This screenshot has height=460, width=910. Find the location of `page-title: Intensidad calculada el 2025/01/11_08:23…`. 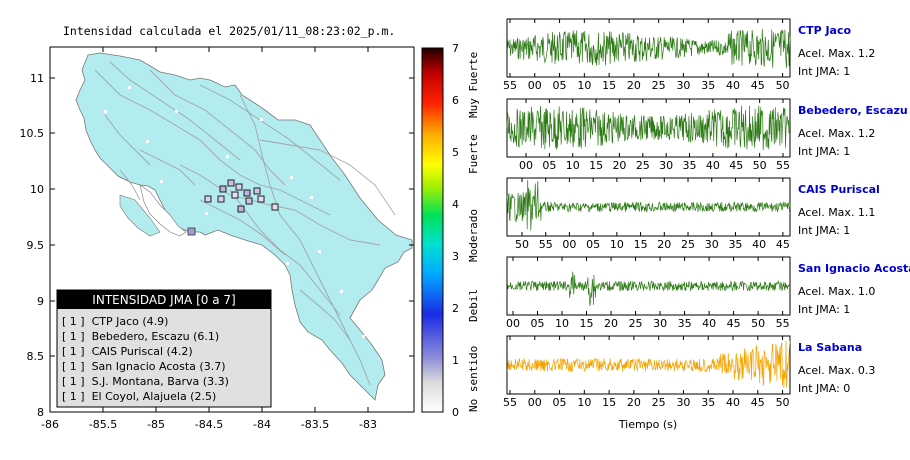

page-title: Intensidad calculada el 2025/01/11_08:23… is located at coordinates (229, 31).